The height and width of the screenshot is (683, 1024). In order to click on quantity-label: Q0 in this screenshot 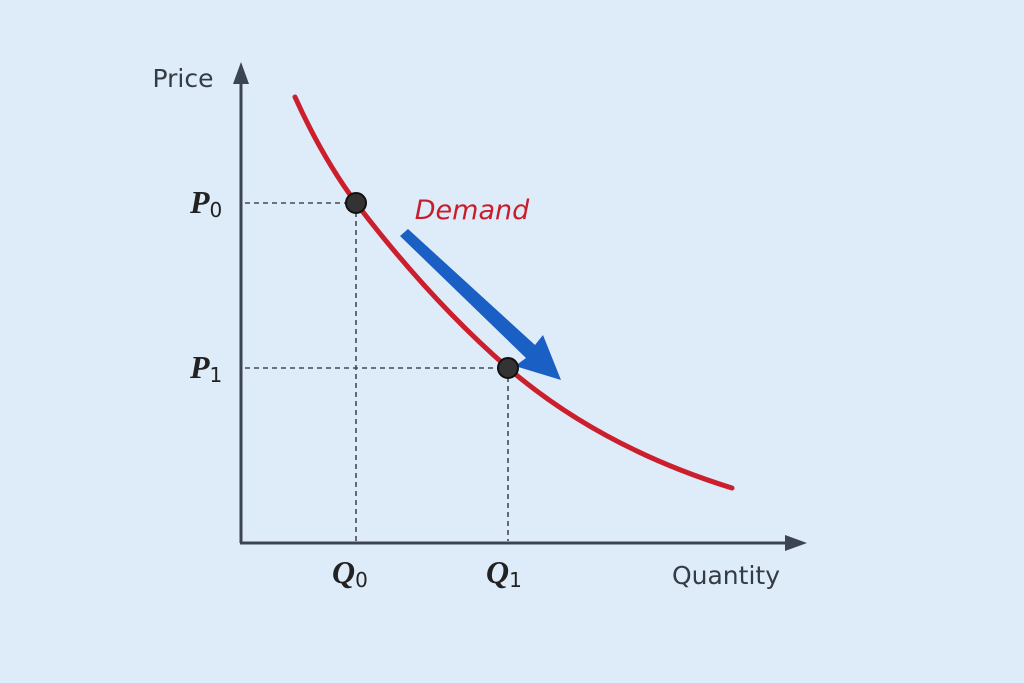, I will do `click(350, 573)`.